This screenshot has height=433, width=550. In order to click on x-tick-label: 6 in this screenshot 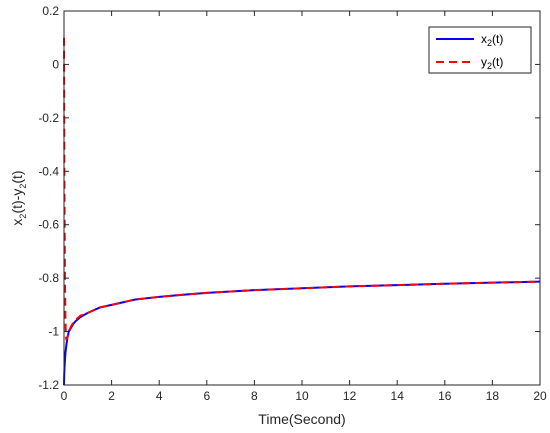, I will do `click(206, 396)`.